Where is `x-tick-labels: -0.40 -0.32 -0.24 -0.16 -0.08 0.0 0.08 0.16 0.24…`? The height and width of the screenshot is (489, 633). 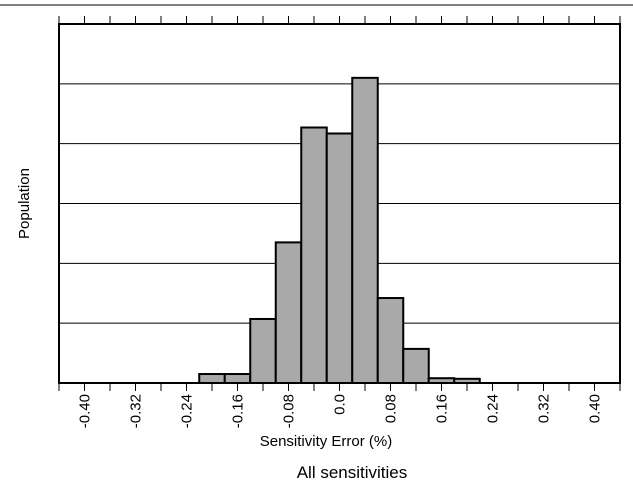
x-tick-labels: -0.40 -0.32 -0.24 -0.16 -0.08 0.0 0.08 0.16 0.24… is located at coordinates (340, 411).